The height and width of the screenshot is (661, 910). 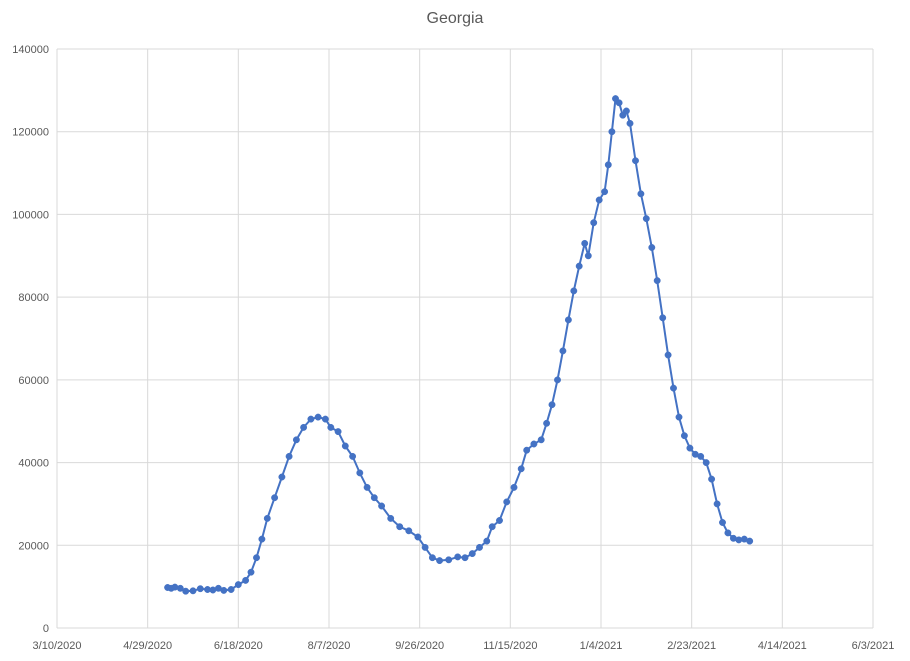 What do you see at coordinates (601, 646) in the screenshot?
I see `x-tick-label: 1/4/2021` at bounding box center [601, 646].